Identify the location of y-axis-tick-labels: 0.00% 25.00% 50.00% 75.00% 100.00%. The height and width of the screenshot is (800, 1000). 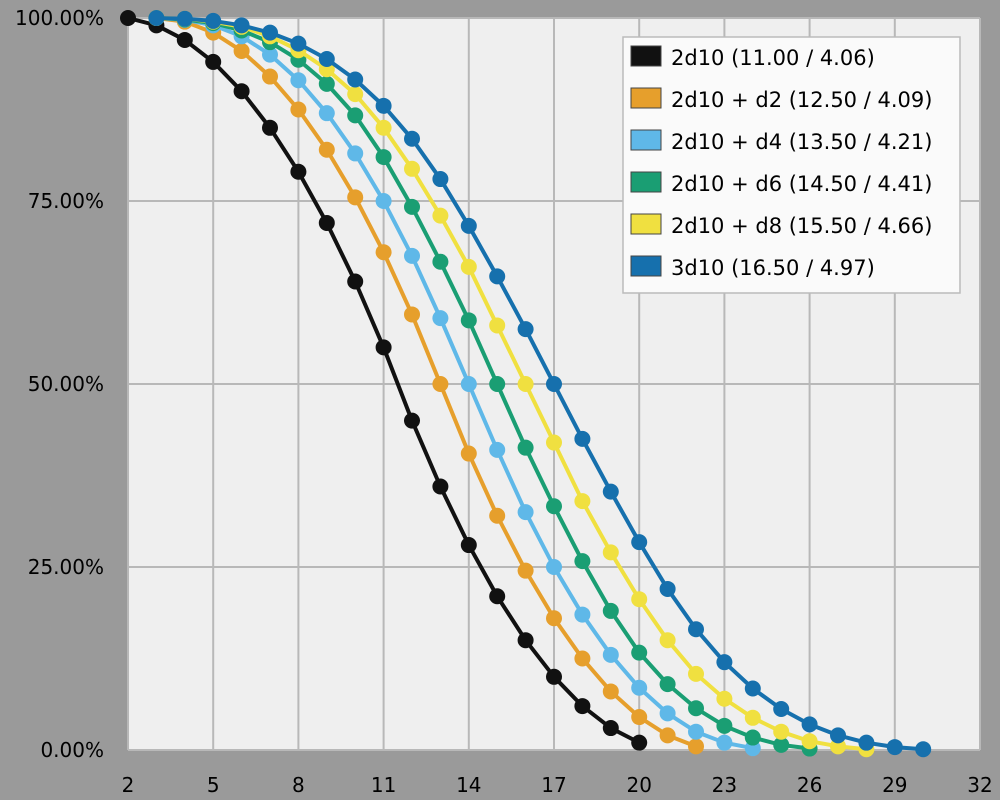
(59, 384).